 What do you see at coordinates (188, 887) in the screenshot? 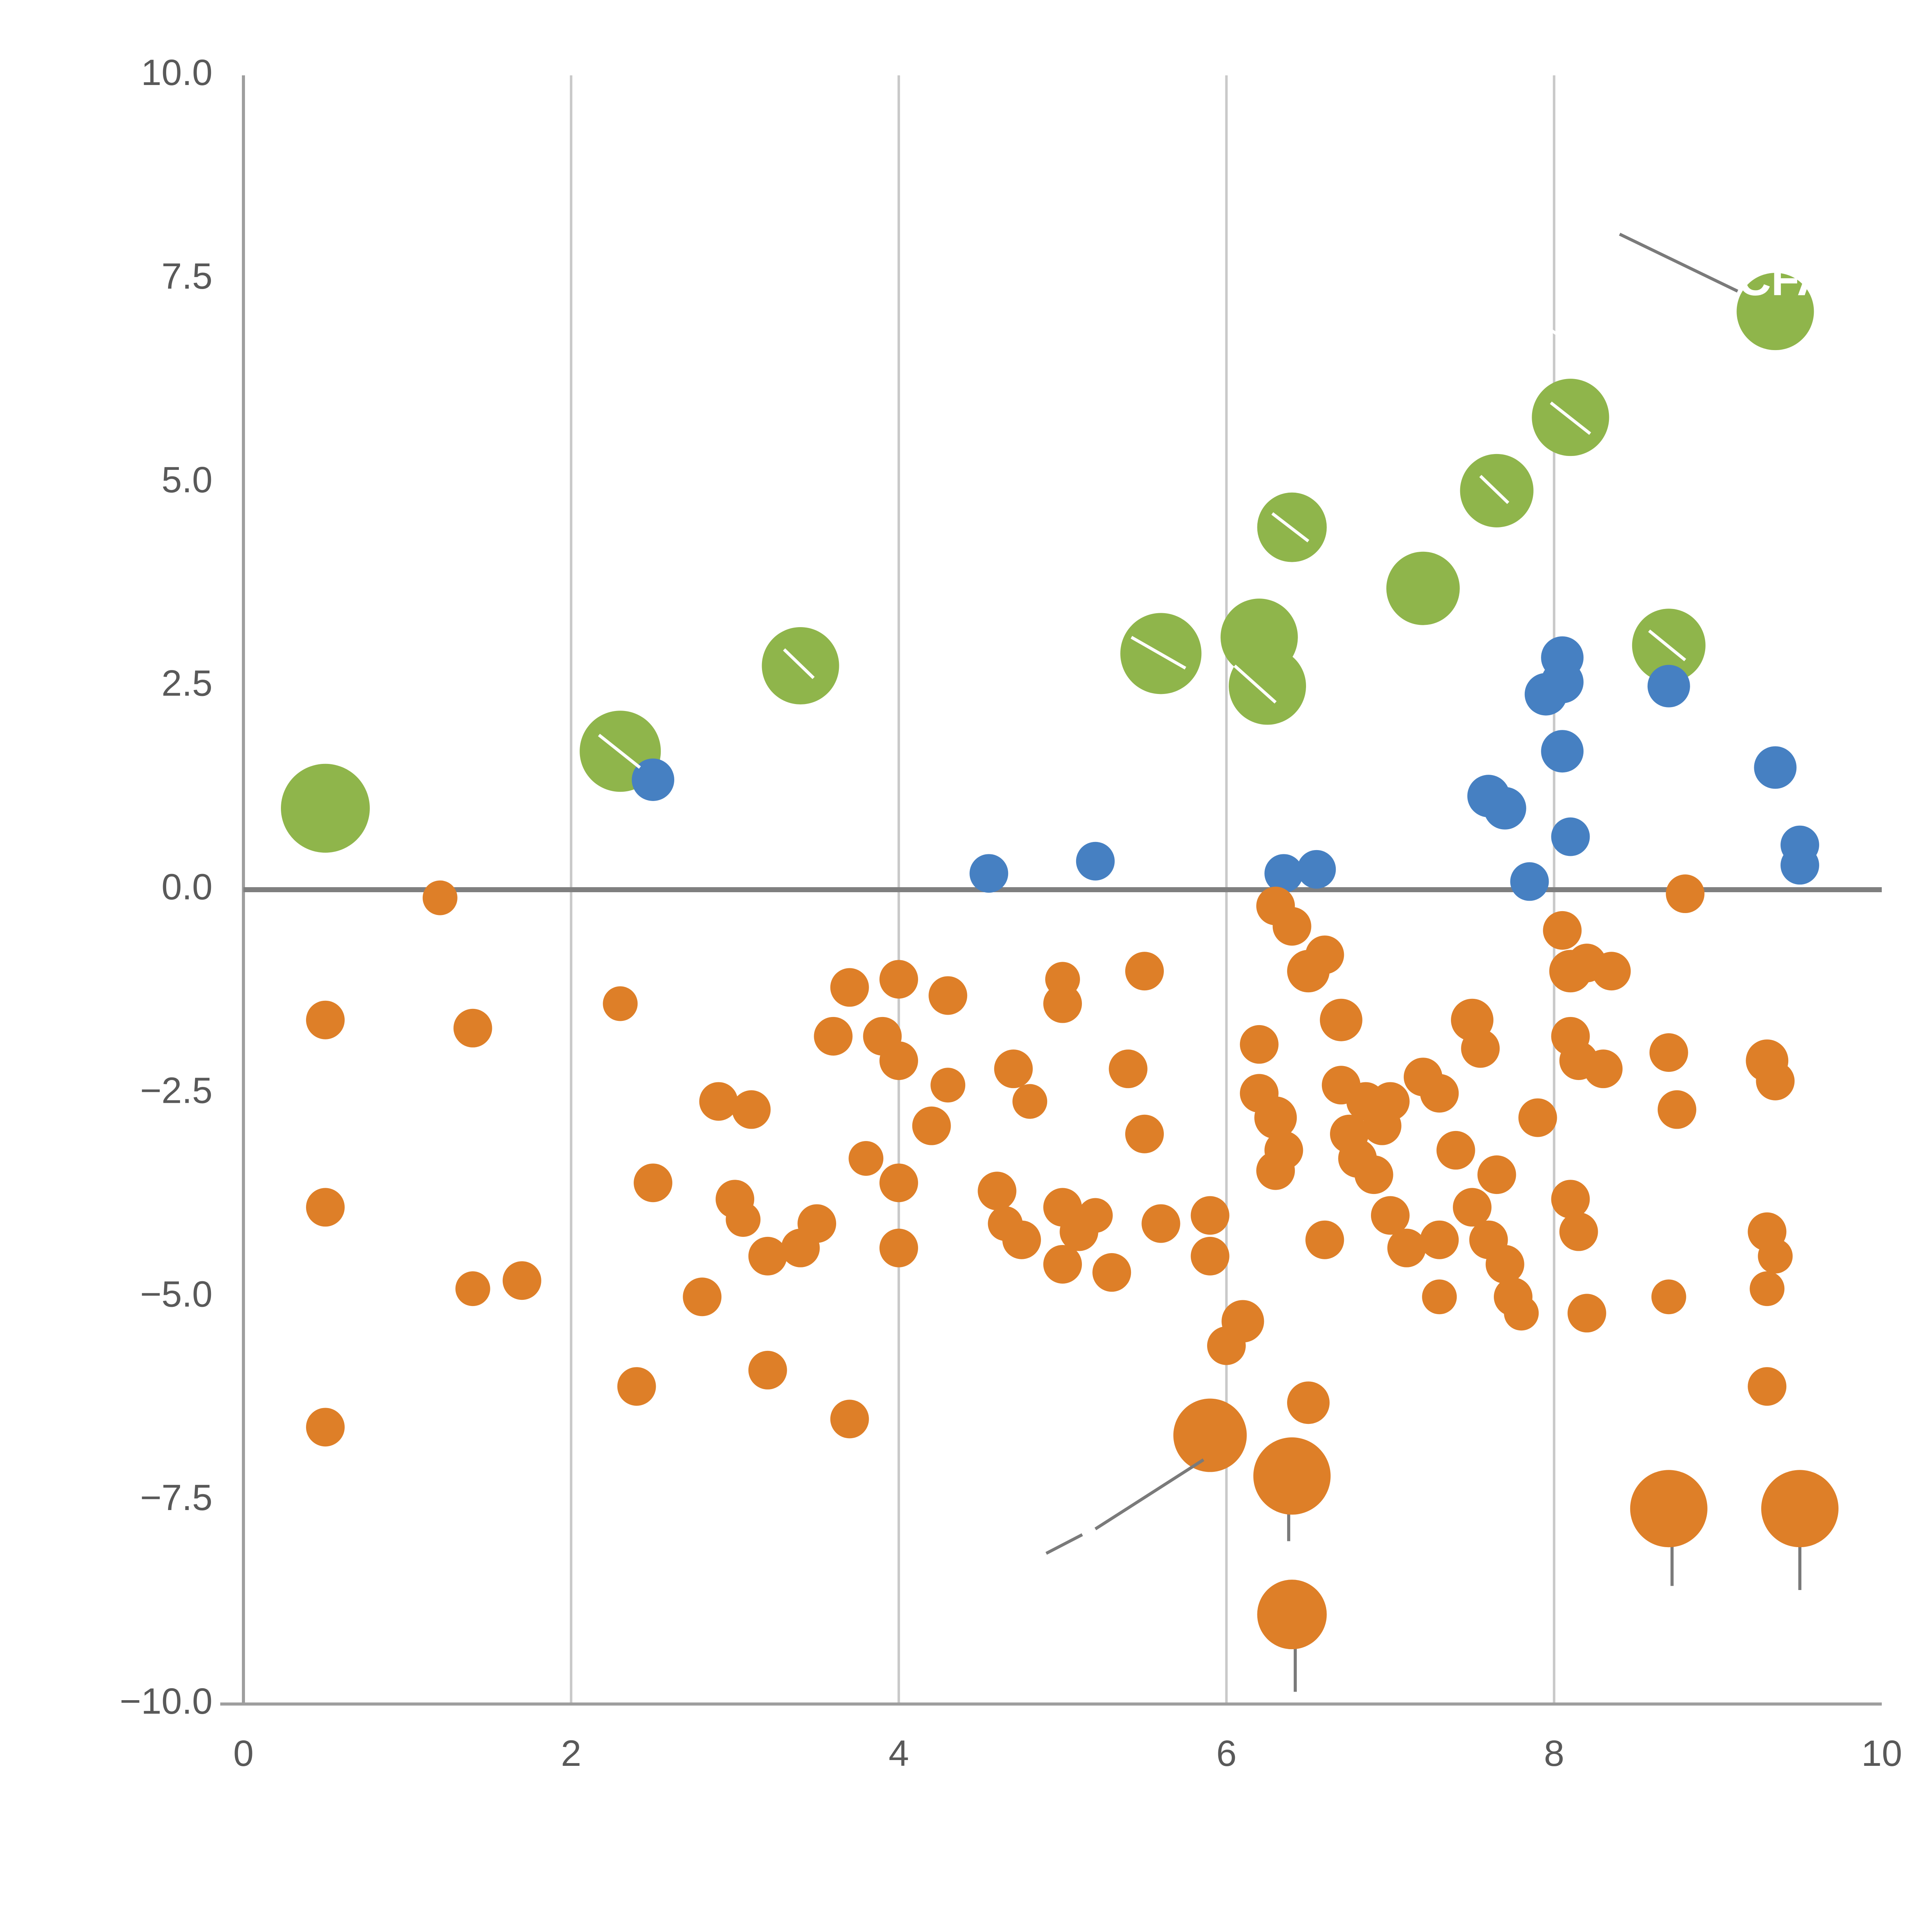
I see `y-tick-label: 0.0` at bounding box center [188, 887].